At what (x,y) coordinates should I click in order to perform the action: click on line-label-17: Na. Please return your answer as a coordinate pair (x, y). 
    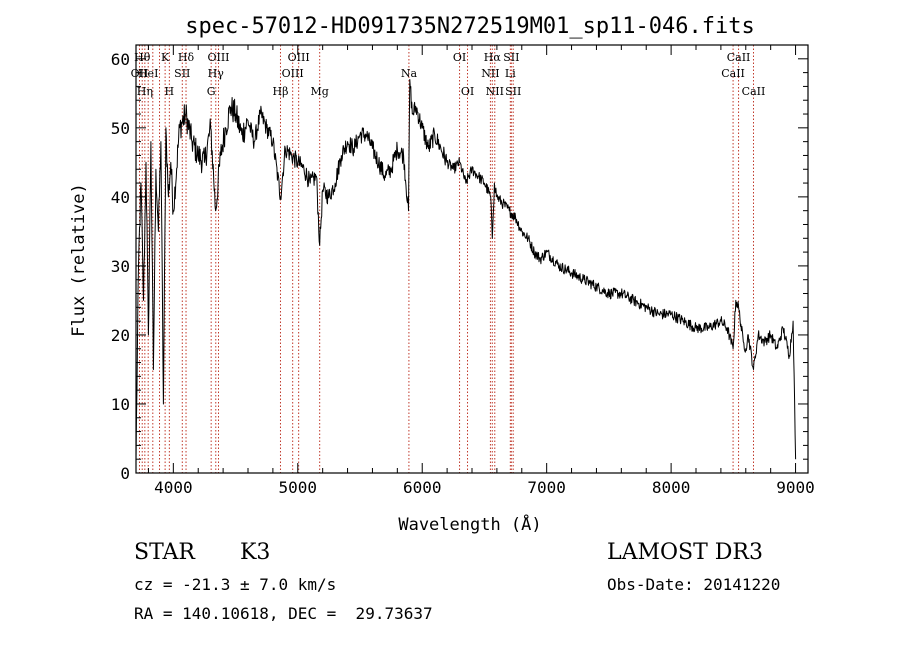
    Looking at the image, I should click on (409, 73).